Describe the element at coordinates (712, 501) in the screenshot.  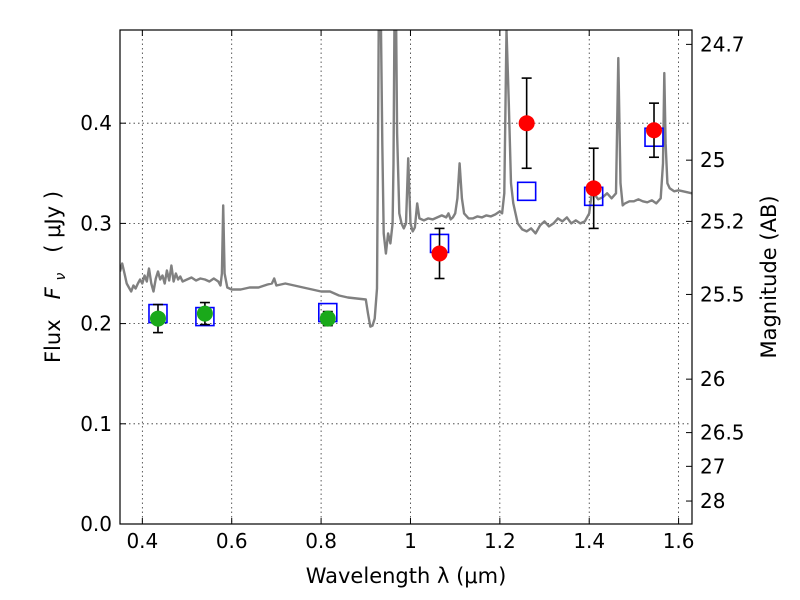
I see `y2-tick-label: 28` at that location.